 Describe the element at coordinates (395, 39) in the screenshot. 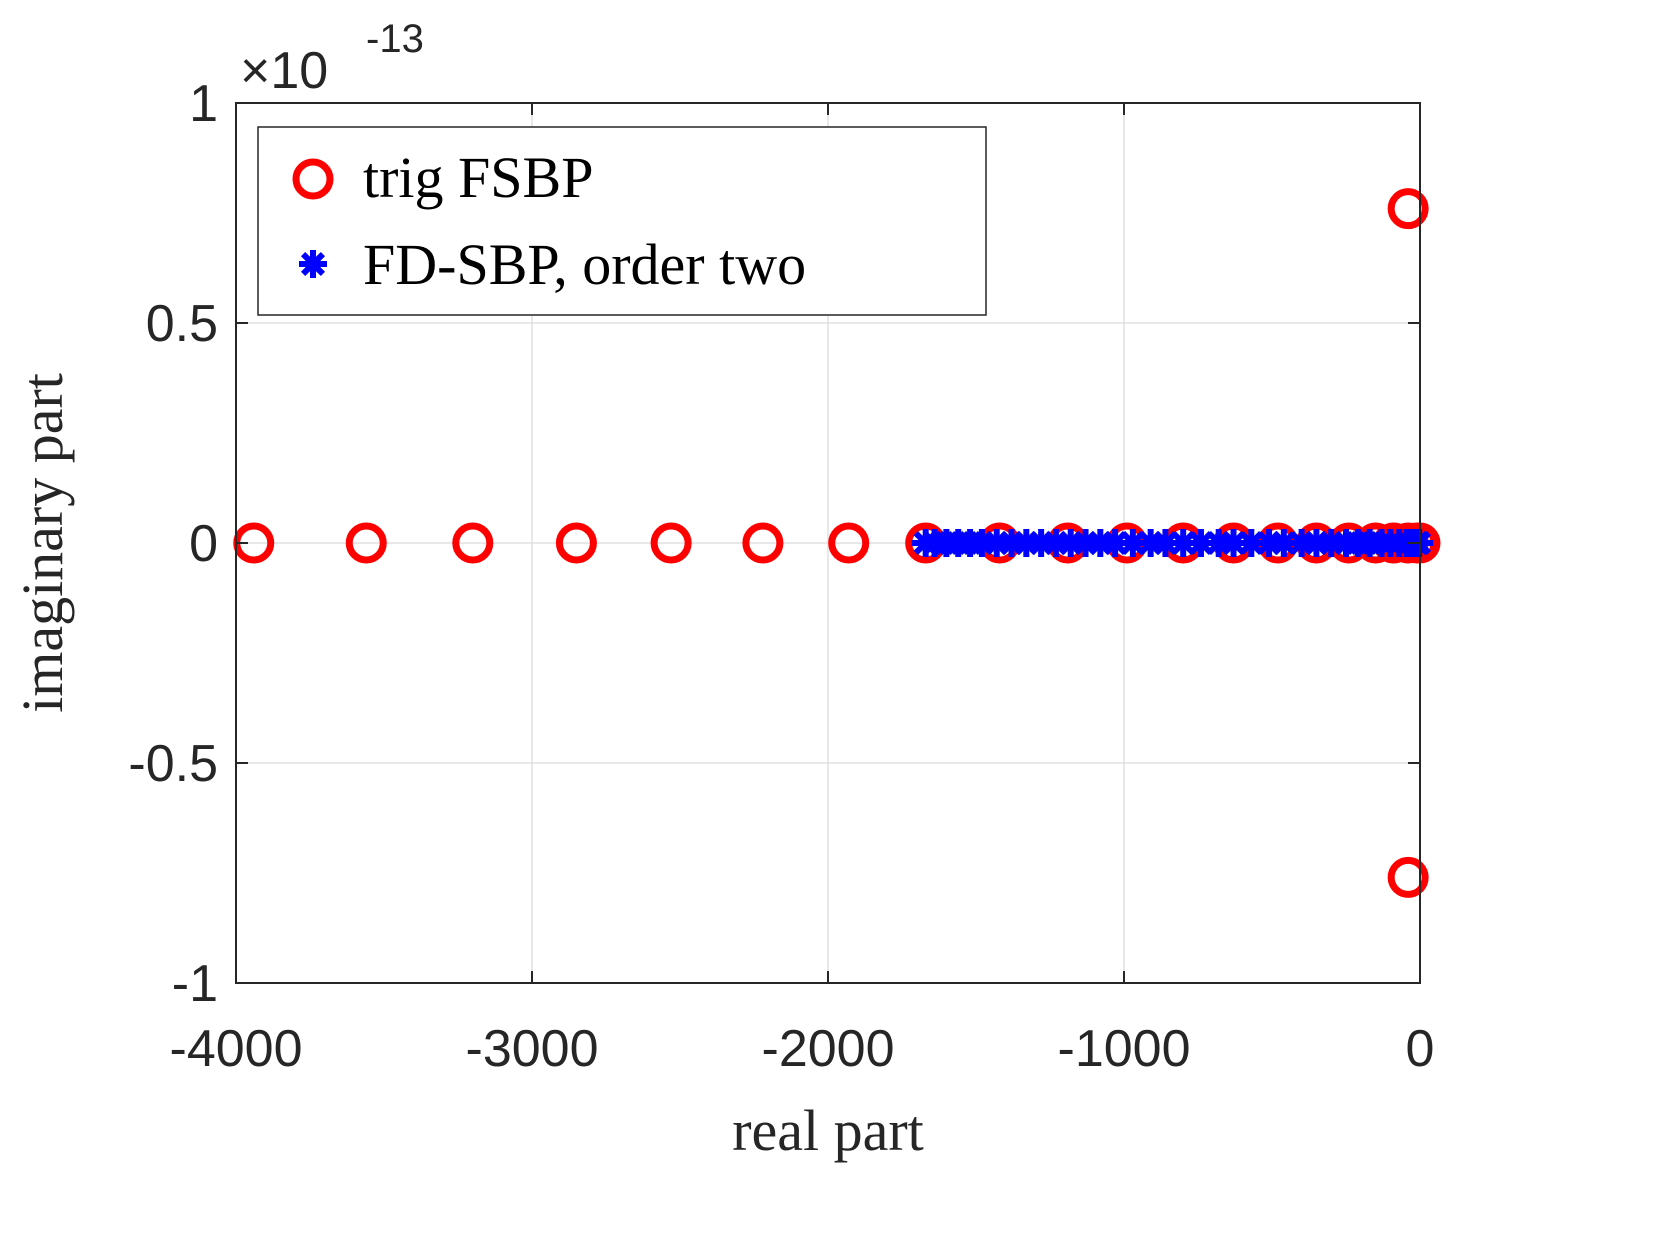

I see `y-exponent-power: -13` at that location.